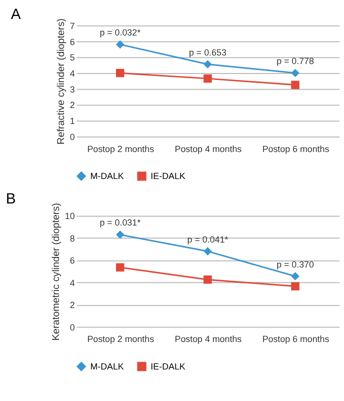 The image size is (344, 401). What do you see at coordinates (295, 264) in the screenshot?
I see `annotation: p = 0.370` at bounding box center [295, 264].